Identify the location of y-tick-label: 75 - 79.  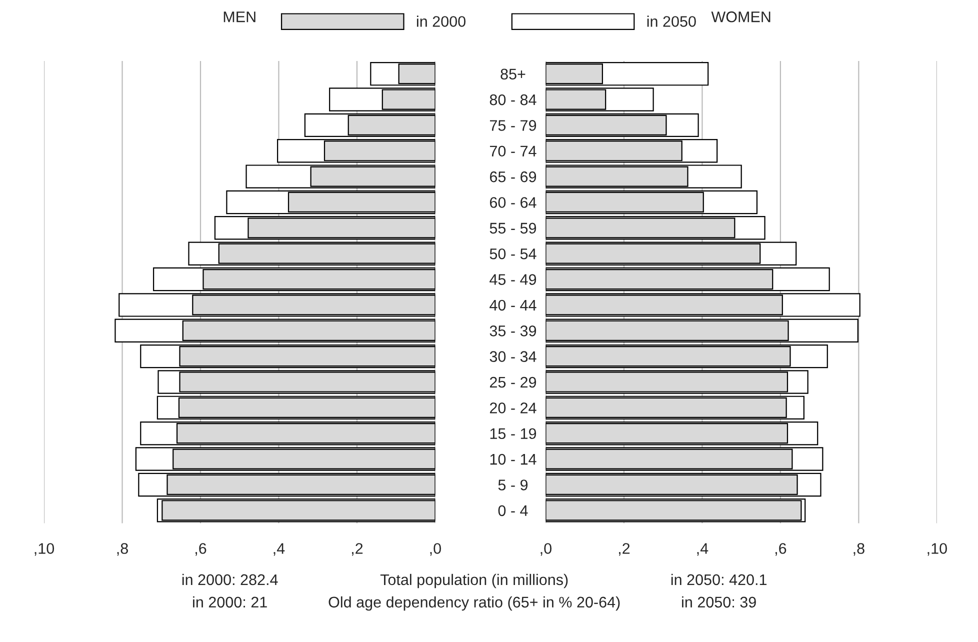
(513, 125).